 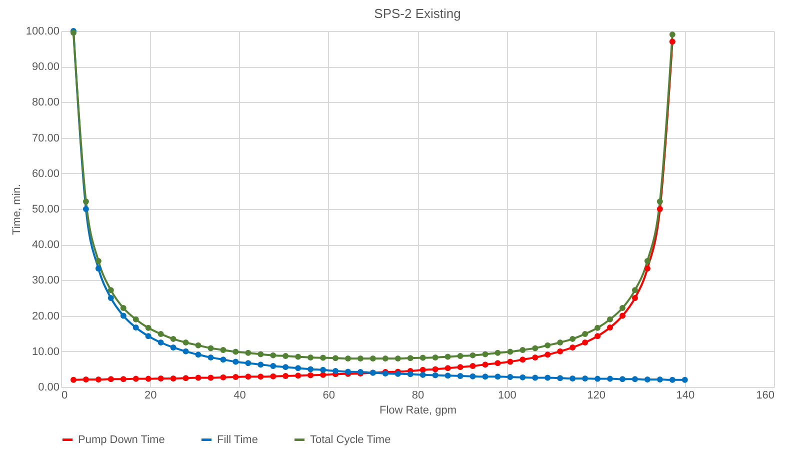 What do you see at coordinates (46, 352) in the screenshot?
I see `y-tick-label: 10.00` at bounding box center [46, 352].